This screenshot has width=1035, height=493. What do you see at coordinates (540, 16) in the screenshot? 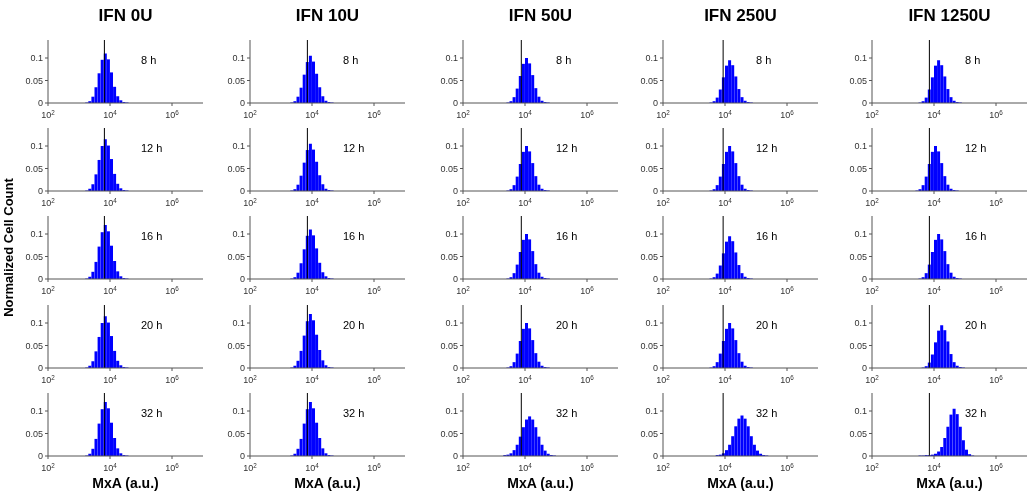
I see `chart-title: IFN 50U` at bounding box center [540, 16].